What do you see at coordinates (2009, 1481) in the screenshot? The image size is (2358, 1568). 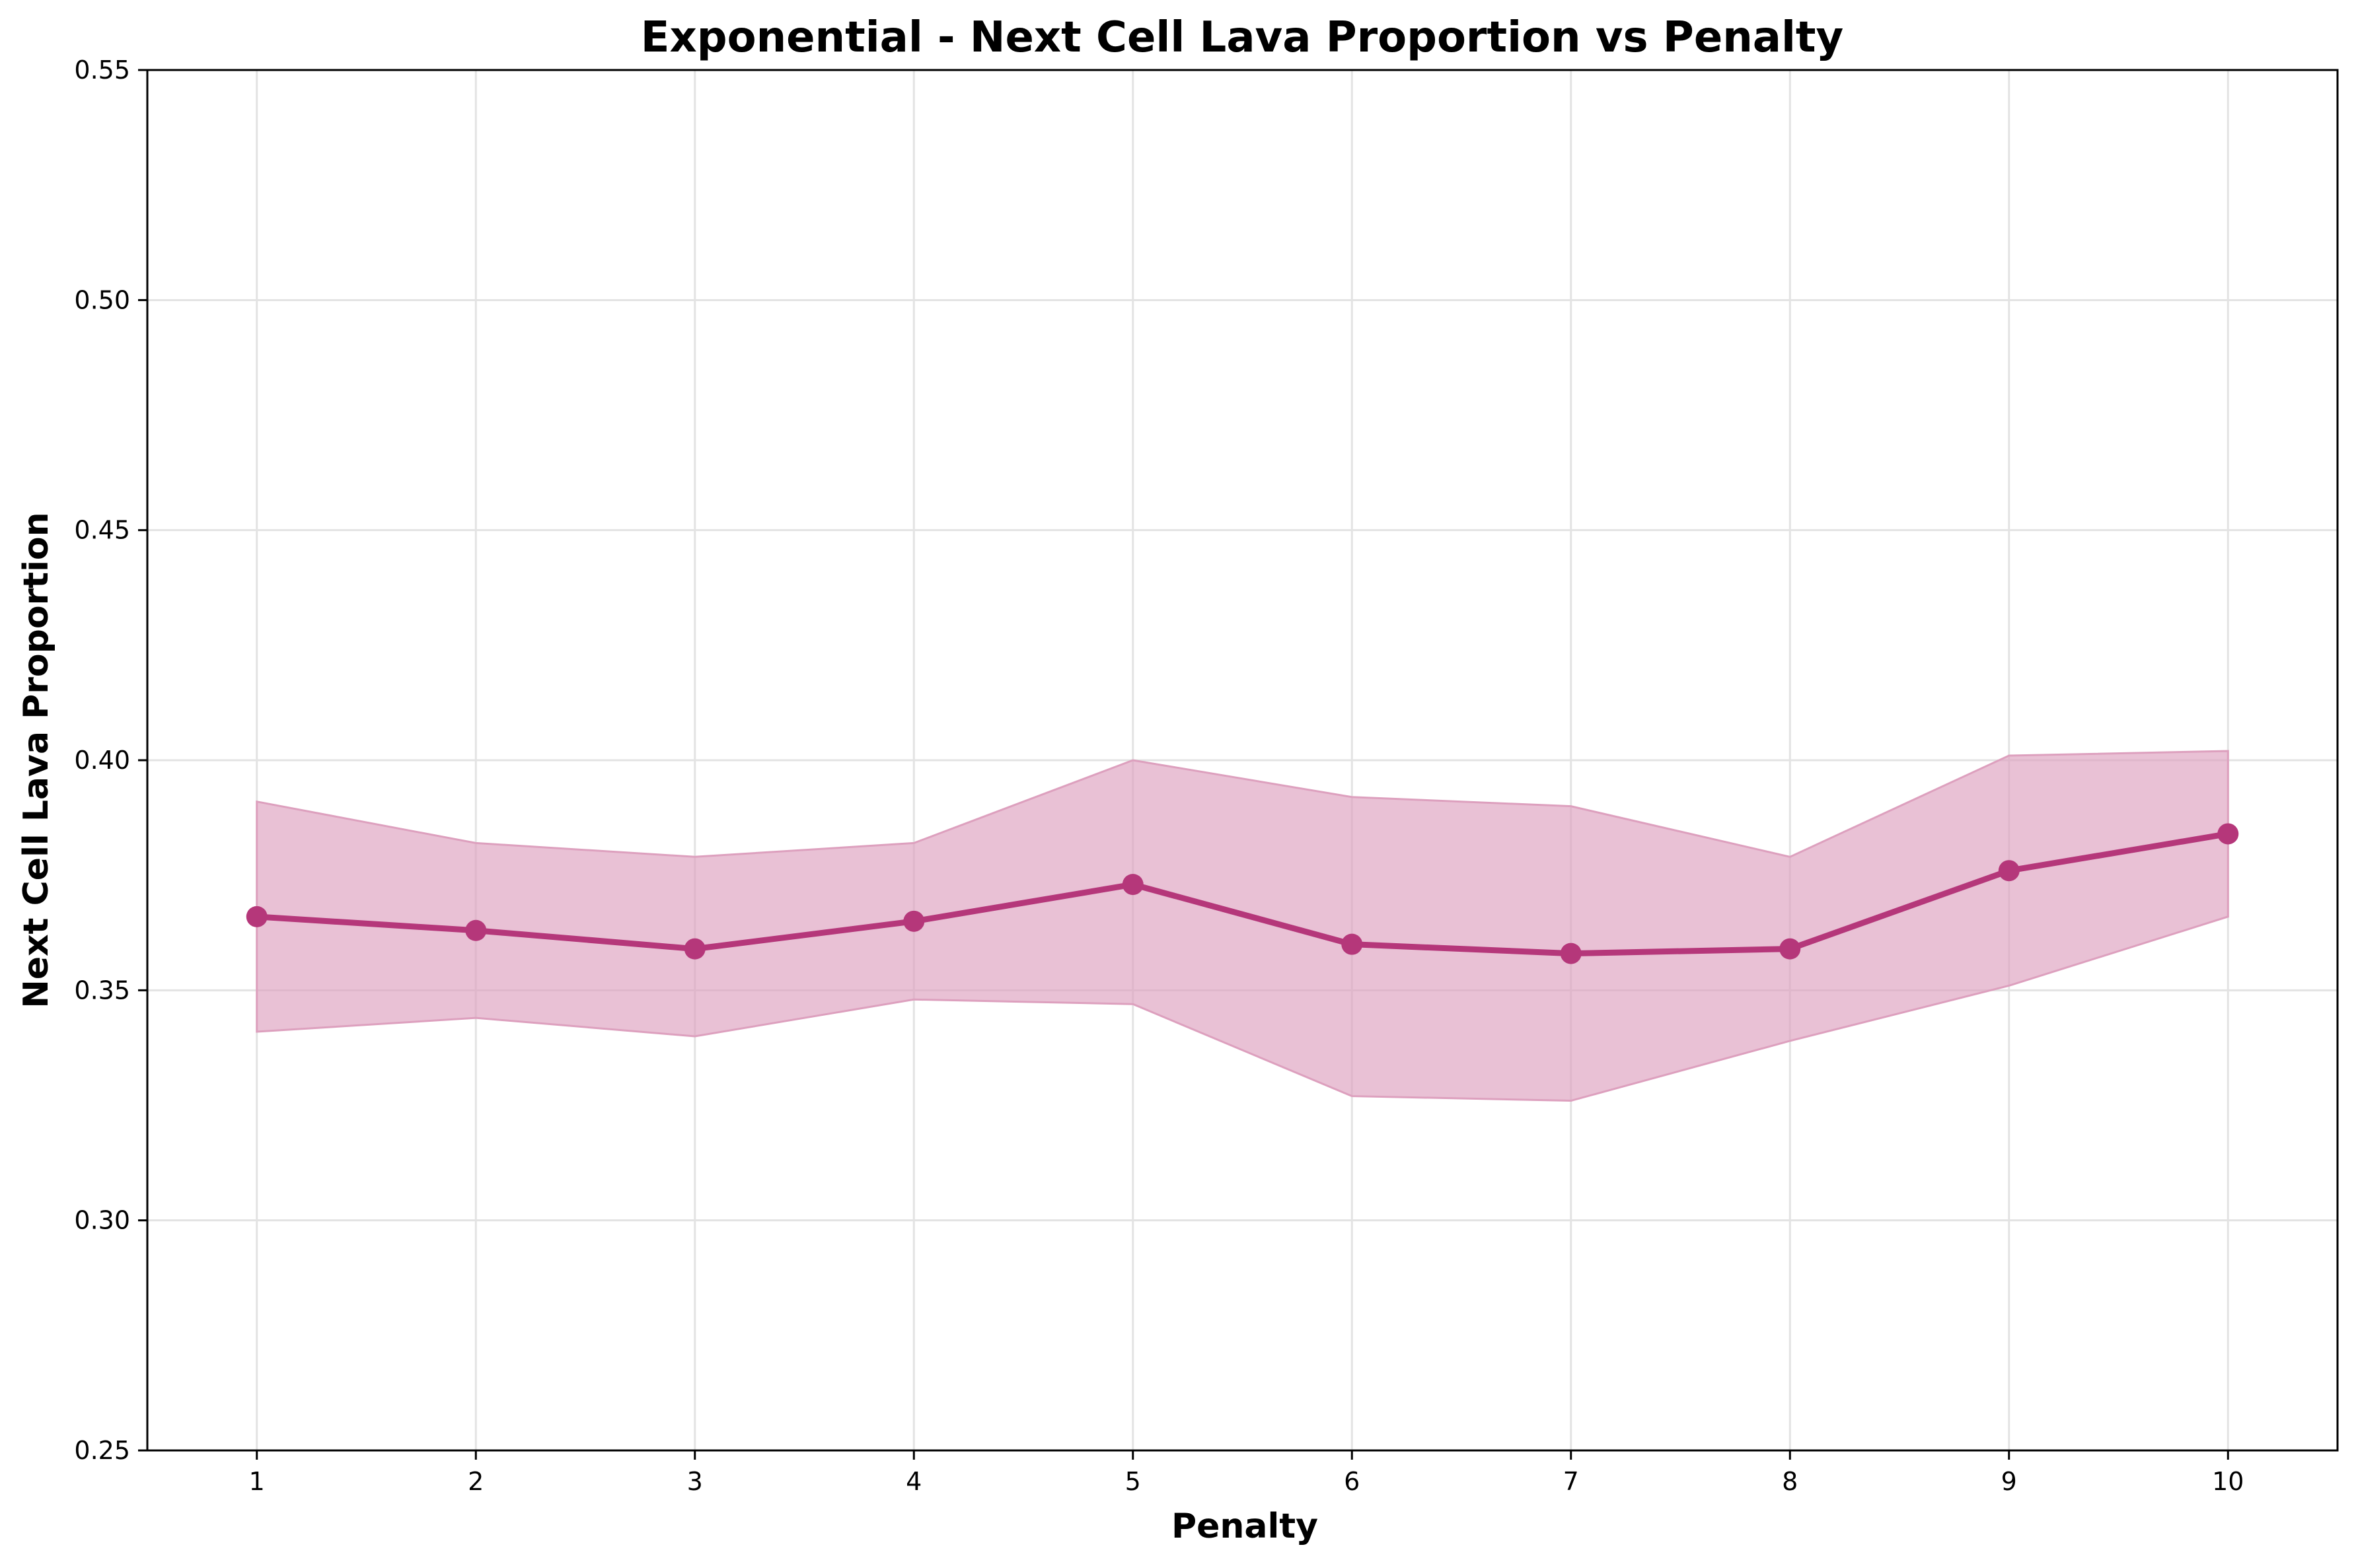 I see `x-tick-label: 9` at bounding box center [2009, 1481].